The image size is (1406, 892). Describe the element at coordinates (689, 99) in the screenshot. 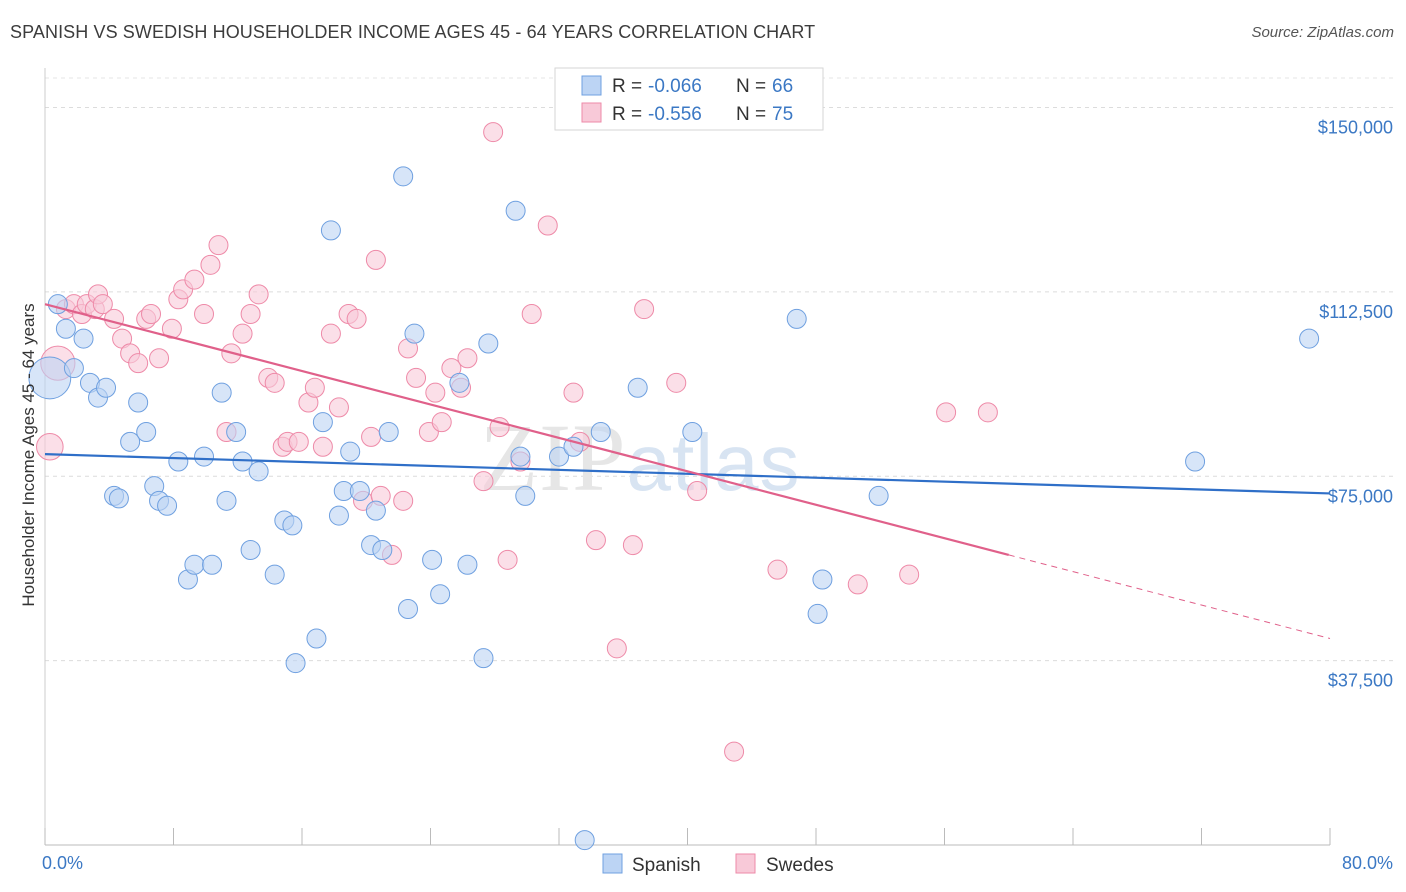

I see `stats-legend: R = -0.066 N = 66 R = -0.556 N = 75` at that location.